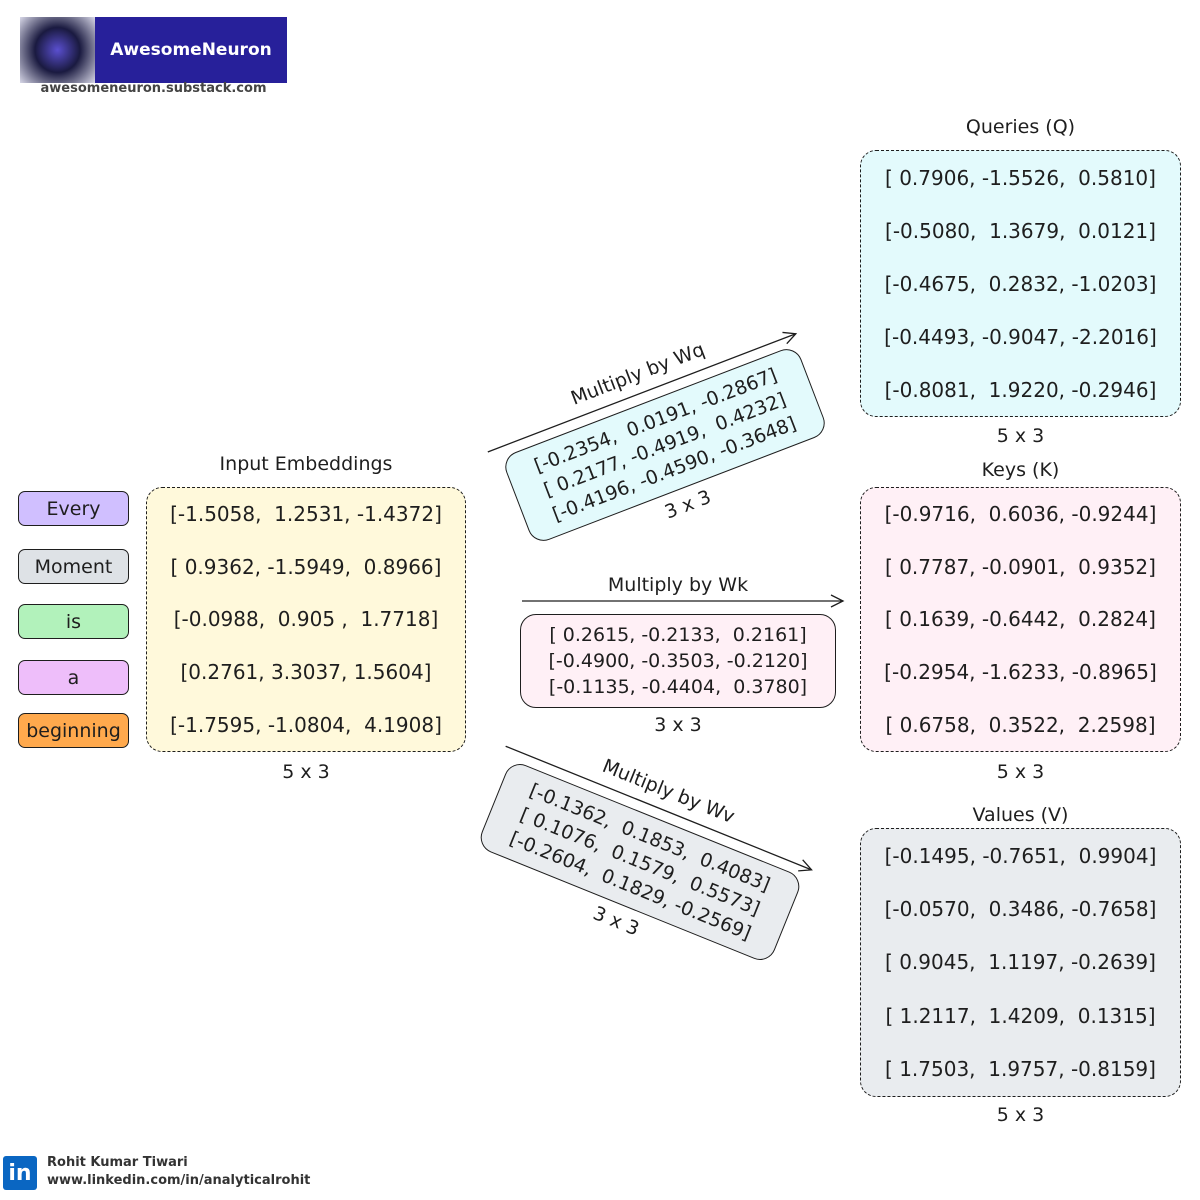 Image resolution: width=1200 pixels, height=1200 pixels. What do you see at coordinates (57, 50) in the screenshot?
I see `logo-image` at bounding box center [57, 50].